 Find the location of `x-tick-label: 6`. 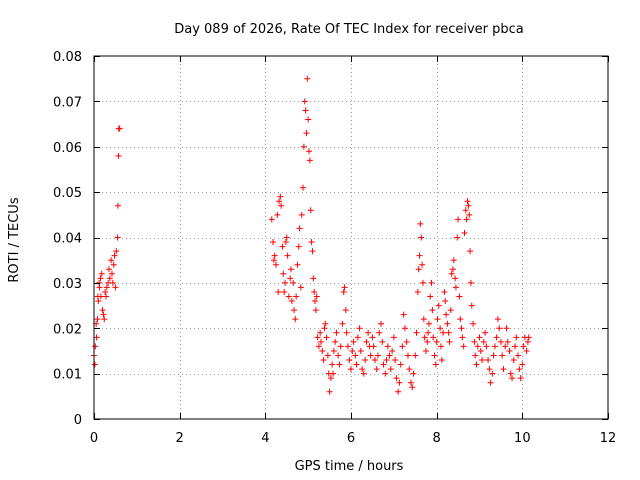

x-tick-label: 6 is located at coordinates (351, 438).